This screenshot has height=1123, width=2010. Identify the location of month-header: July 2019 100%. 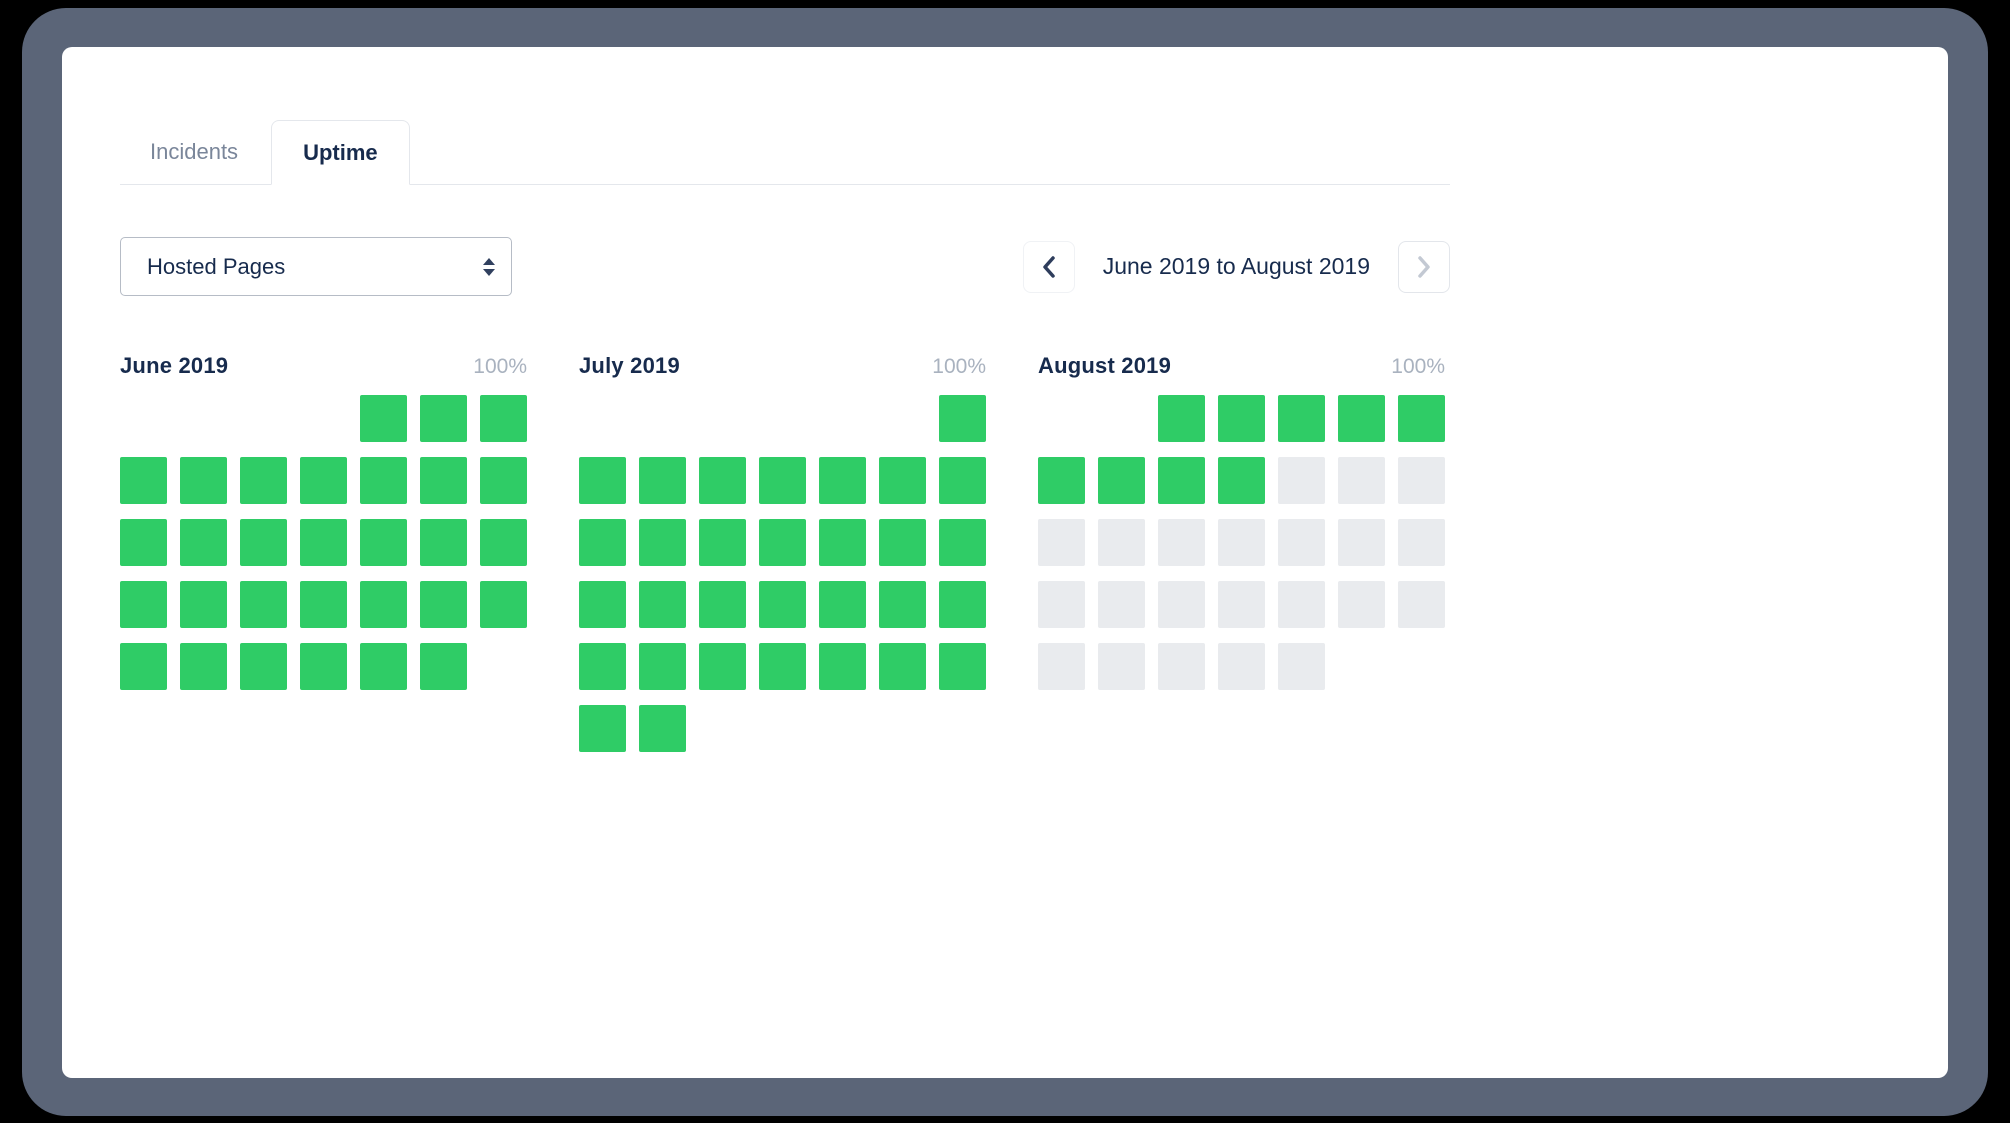
(782, 366).